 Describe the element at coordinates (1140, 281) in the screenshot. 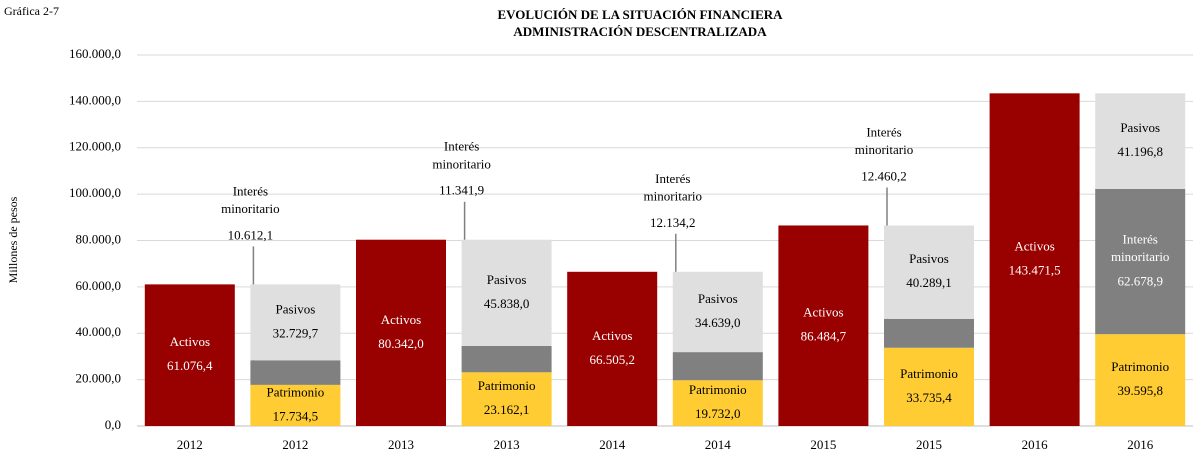

I see `value-label: 62.678,9` at that location.